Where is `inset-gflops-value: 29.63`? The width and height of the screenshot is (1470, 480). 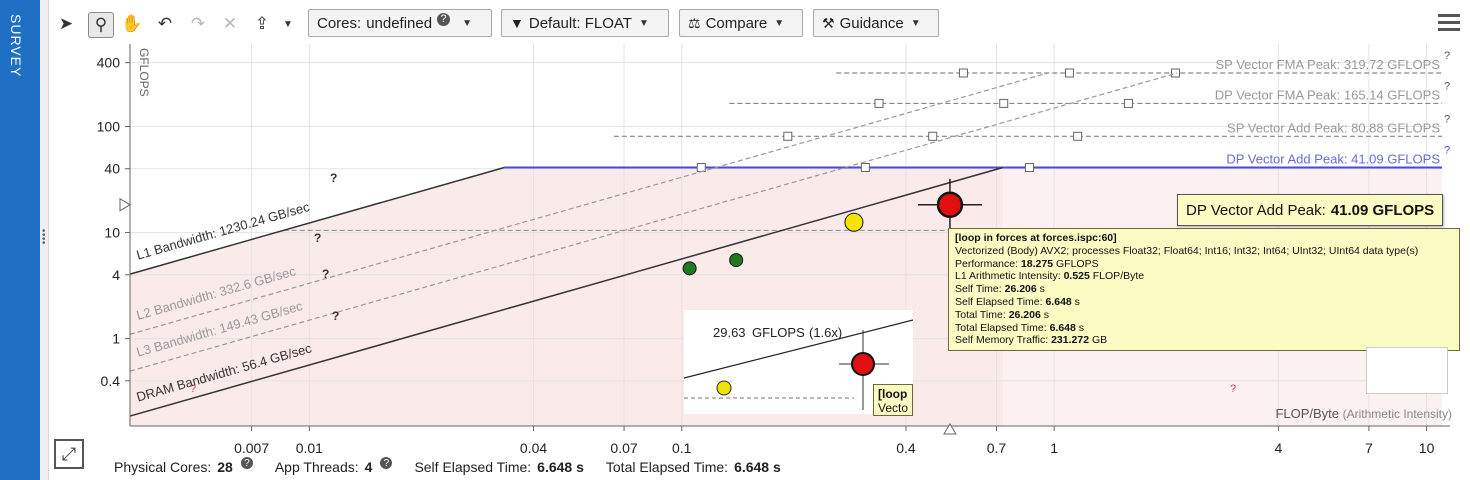
inset-gflops-value: 29.63 is located at coordinates (729, 332).